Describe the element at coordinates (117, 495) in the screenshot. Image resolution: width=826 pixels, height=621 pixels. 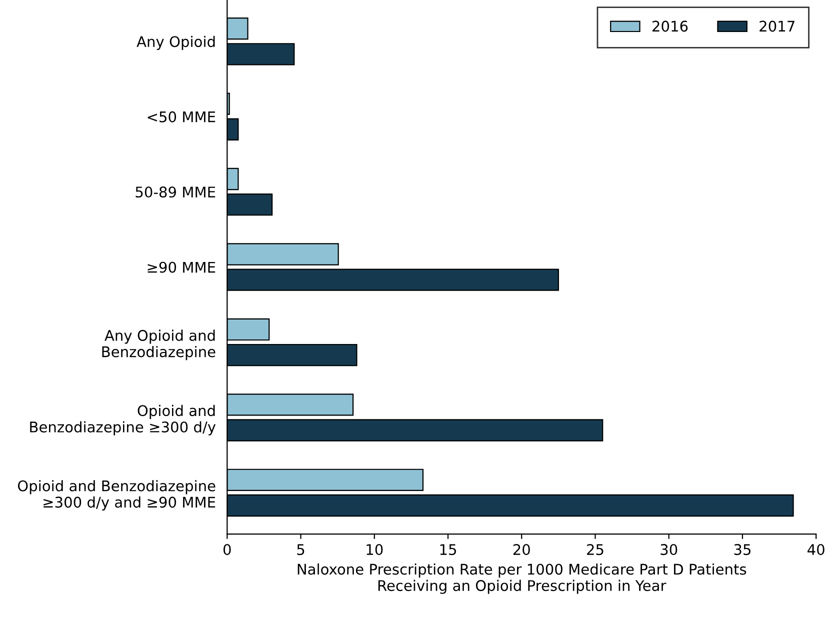
I see `y-tick-label: Opioid and Benzodiazepine ≥300 d/y and ≥90 MME` at that location.